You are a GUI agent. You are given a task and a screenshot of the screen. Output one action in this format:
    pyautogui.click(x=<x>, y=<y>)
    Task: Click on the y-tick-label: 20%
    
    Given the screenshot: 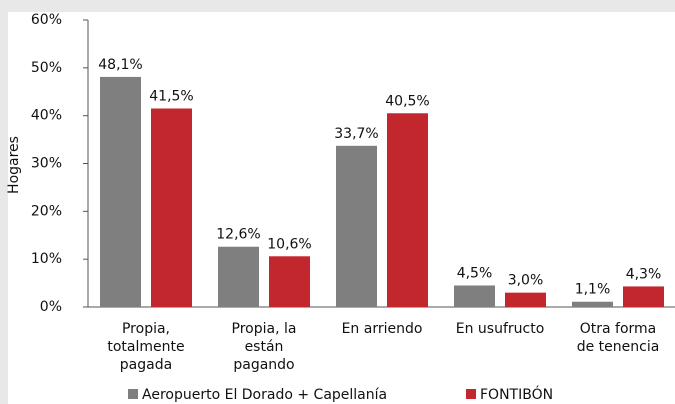 What is the action you would take?
    pyautogui.click(x=46, y=211)
    